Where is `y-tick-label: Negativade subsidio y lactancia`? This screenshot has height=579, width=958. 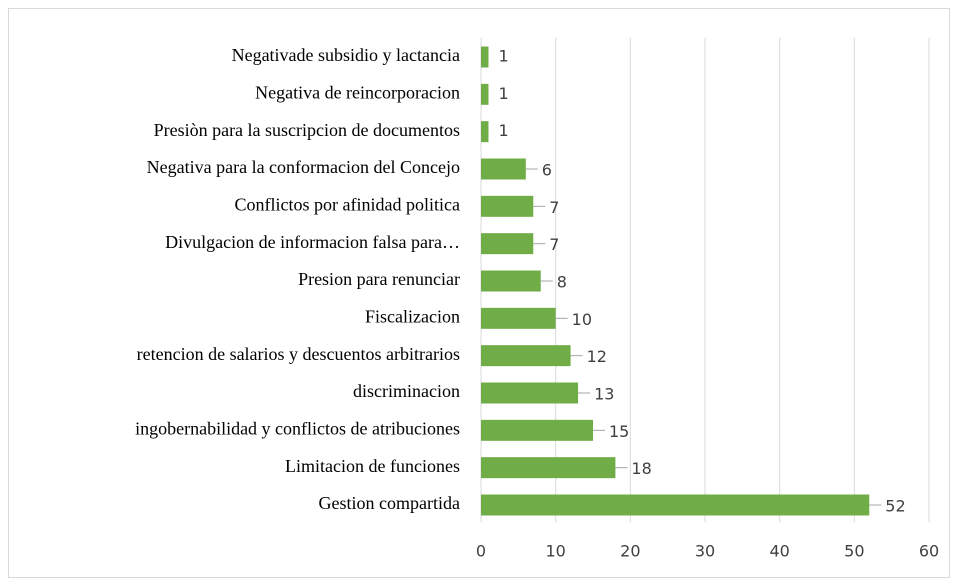 y-tick-label: Negativade subsidio y lactancia is located at coordinates (346, 55).